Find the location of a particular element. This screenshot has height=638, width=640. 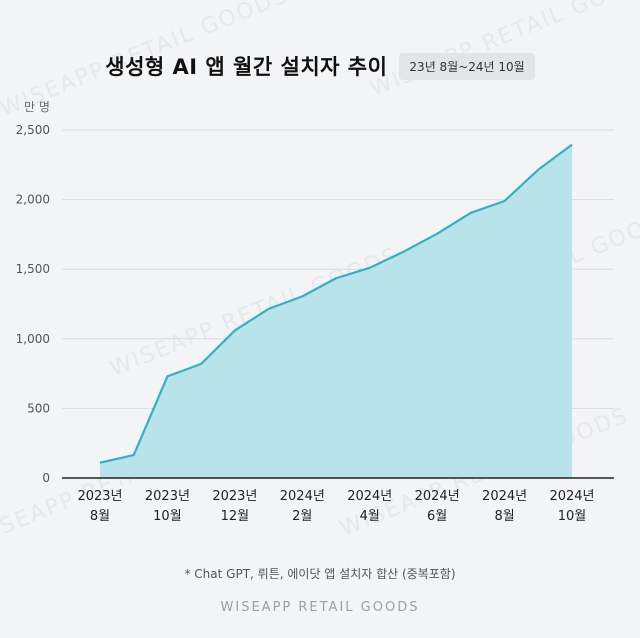

chart-header: 생성형 AI 앱 월간 설치자 추이 23년 8월~24년 10월 is located at coordinates (320, 66).